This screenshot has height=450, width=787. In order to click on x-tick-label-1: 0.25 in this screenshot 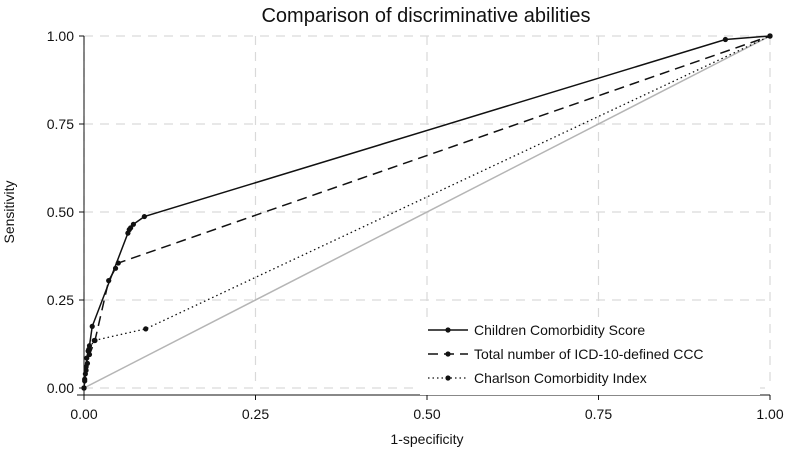, I will do `click(255, 414)`.